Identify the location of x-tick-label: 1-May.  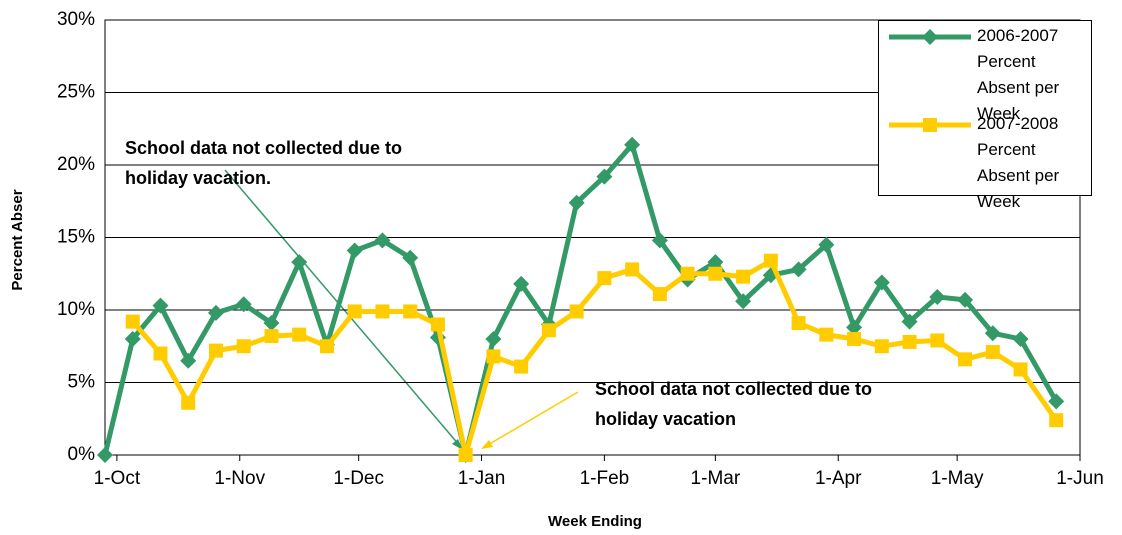
(957, 478).